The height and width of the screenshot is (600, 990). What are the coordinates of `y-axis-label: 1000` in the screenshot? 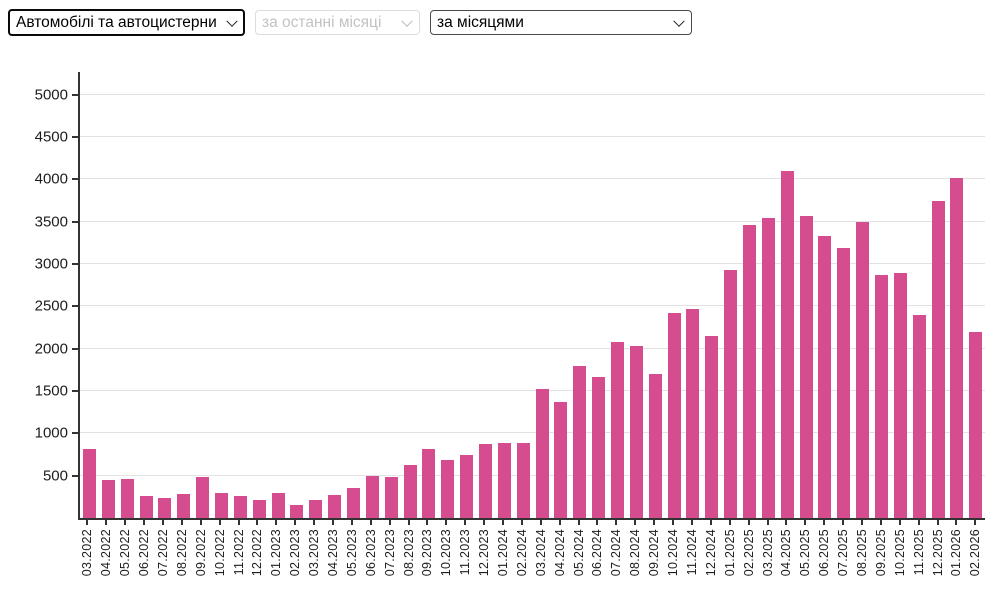 It's located at (51, 433).